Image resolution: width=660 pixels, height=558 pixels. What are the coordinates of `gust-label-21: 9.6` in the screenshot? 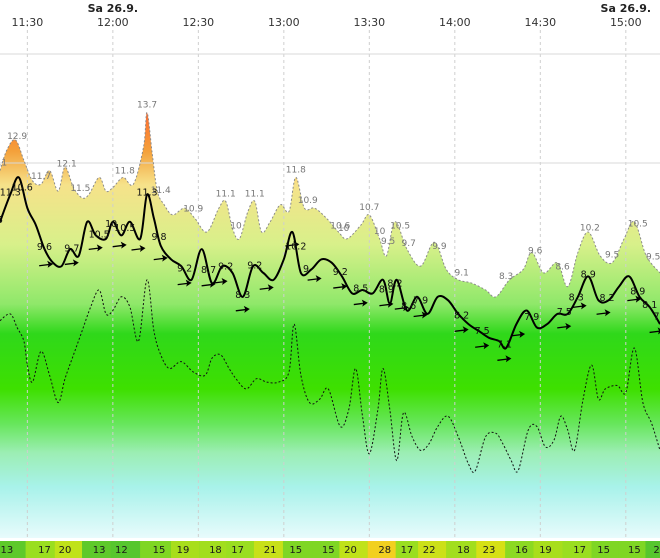 It's located at (535, 251).